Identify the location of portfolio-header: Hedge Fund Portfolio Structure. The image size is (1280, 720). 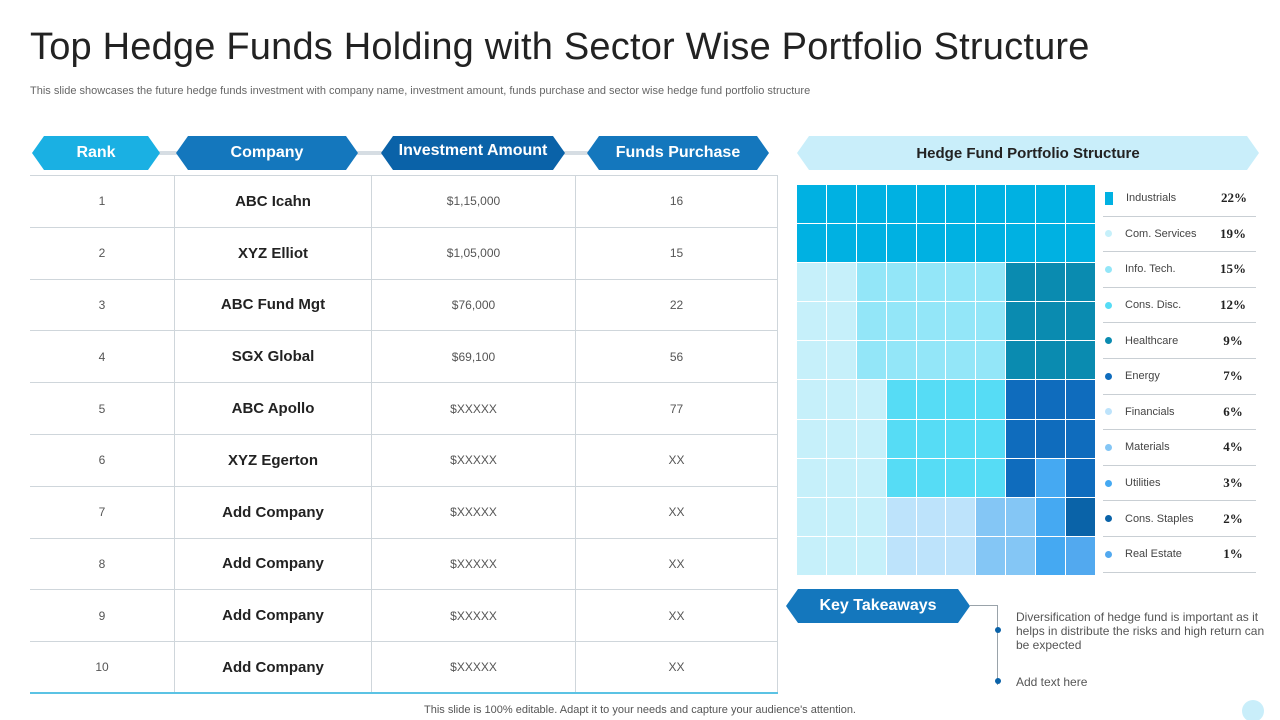
(1028, 153).